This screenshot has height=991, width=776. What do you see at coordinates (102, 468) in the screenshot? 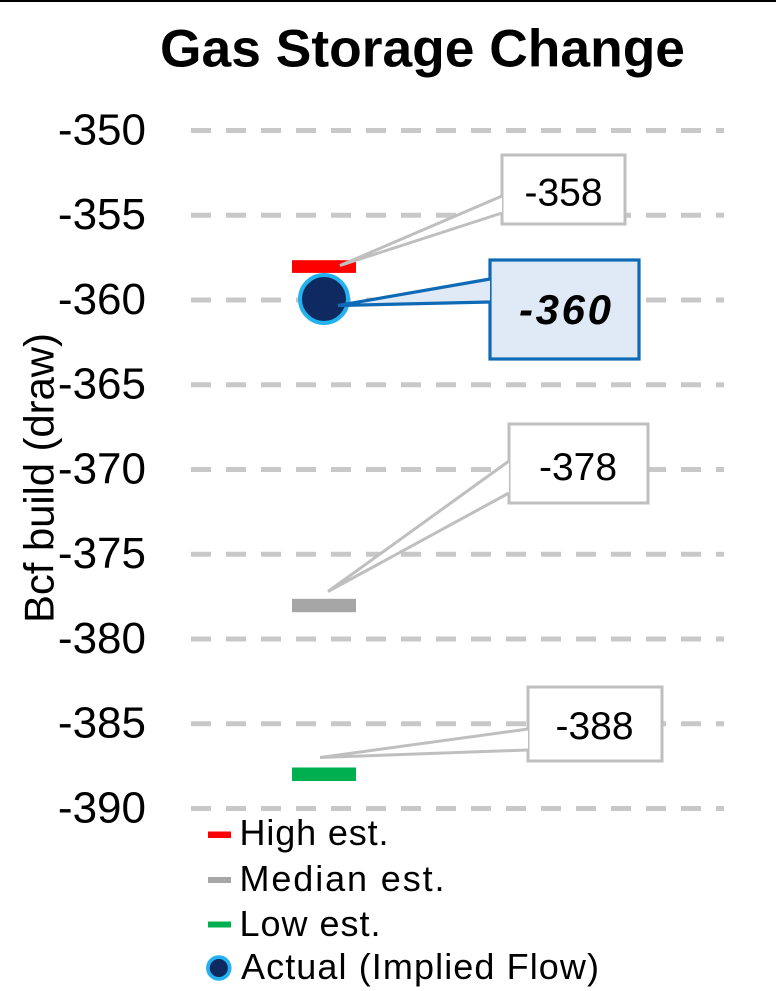
I see `svg-text: -370` at bounding box center [102, 468].